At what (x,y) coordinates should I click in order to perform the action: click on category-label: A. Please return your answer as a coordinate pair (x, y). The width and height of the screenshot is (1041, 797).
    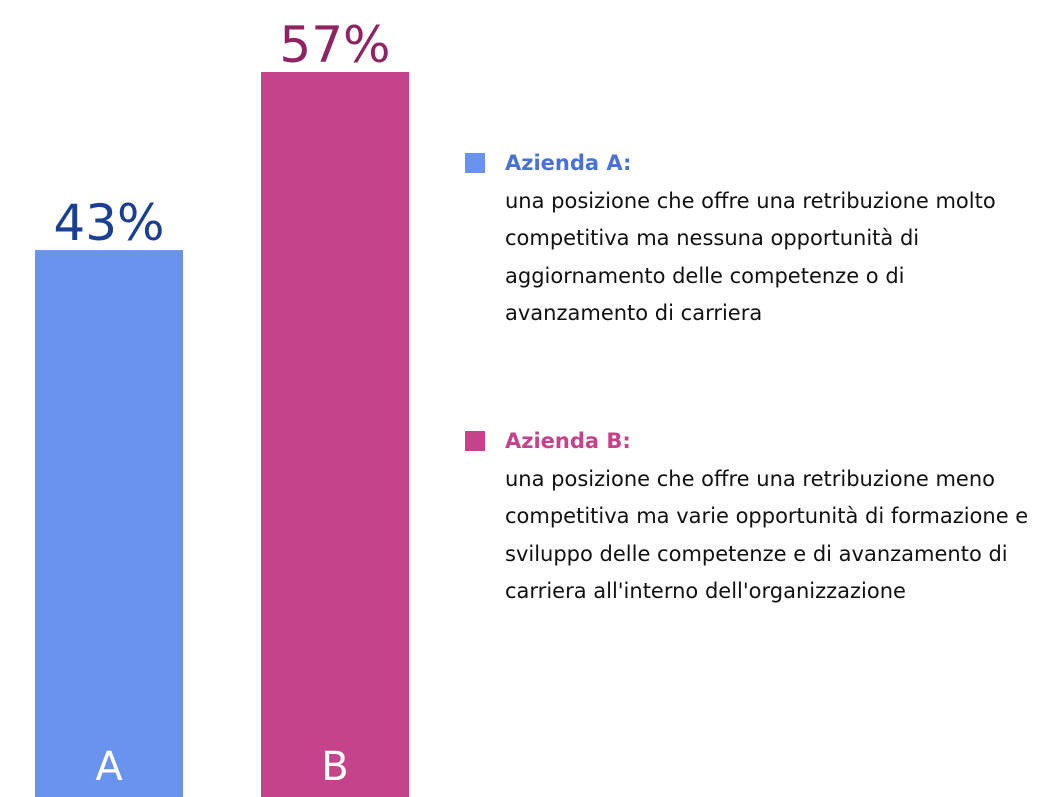
    Looking at the image, I should click on (109, 767).